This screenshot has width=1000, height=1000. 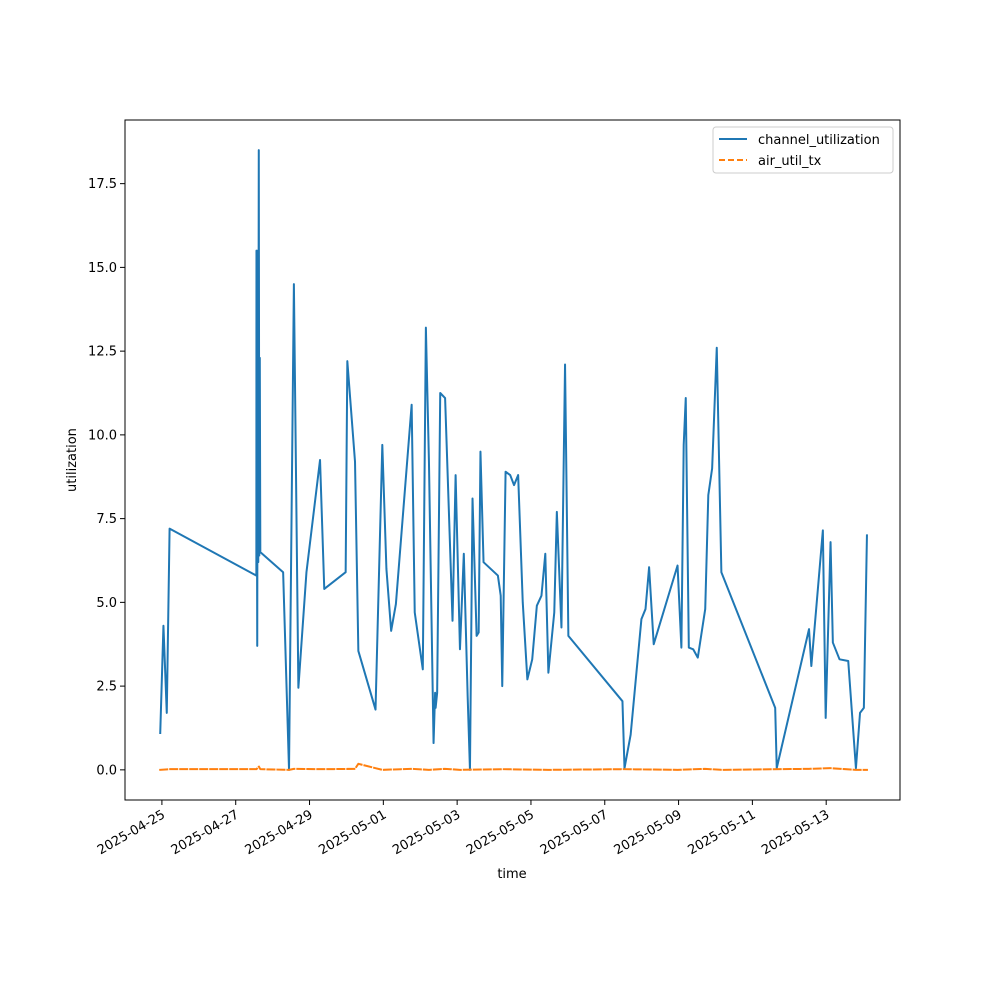 What do you see at coordinates (819, 140) in the screenshot?
I see `legend-label-channel-utilization: channel_utilization` at bounding box center [819, 140].